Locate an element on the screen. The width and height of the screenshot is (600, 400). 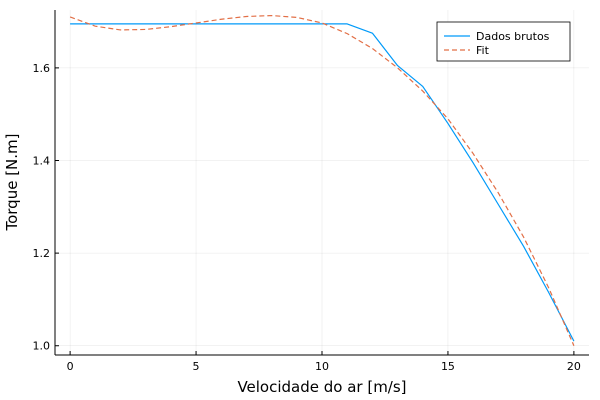
x-tick-label: 5 is located at coordinates (196, 366).